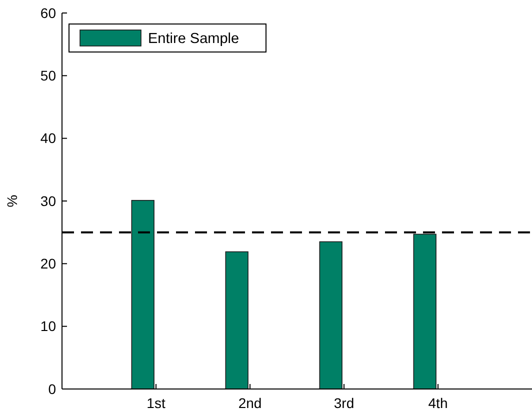  Describe the element at coordinates (48, 76) in the screenshot. I see `y-tick-label: 50` at that location.